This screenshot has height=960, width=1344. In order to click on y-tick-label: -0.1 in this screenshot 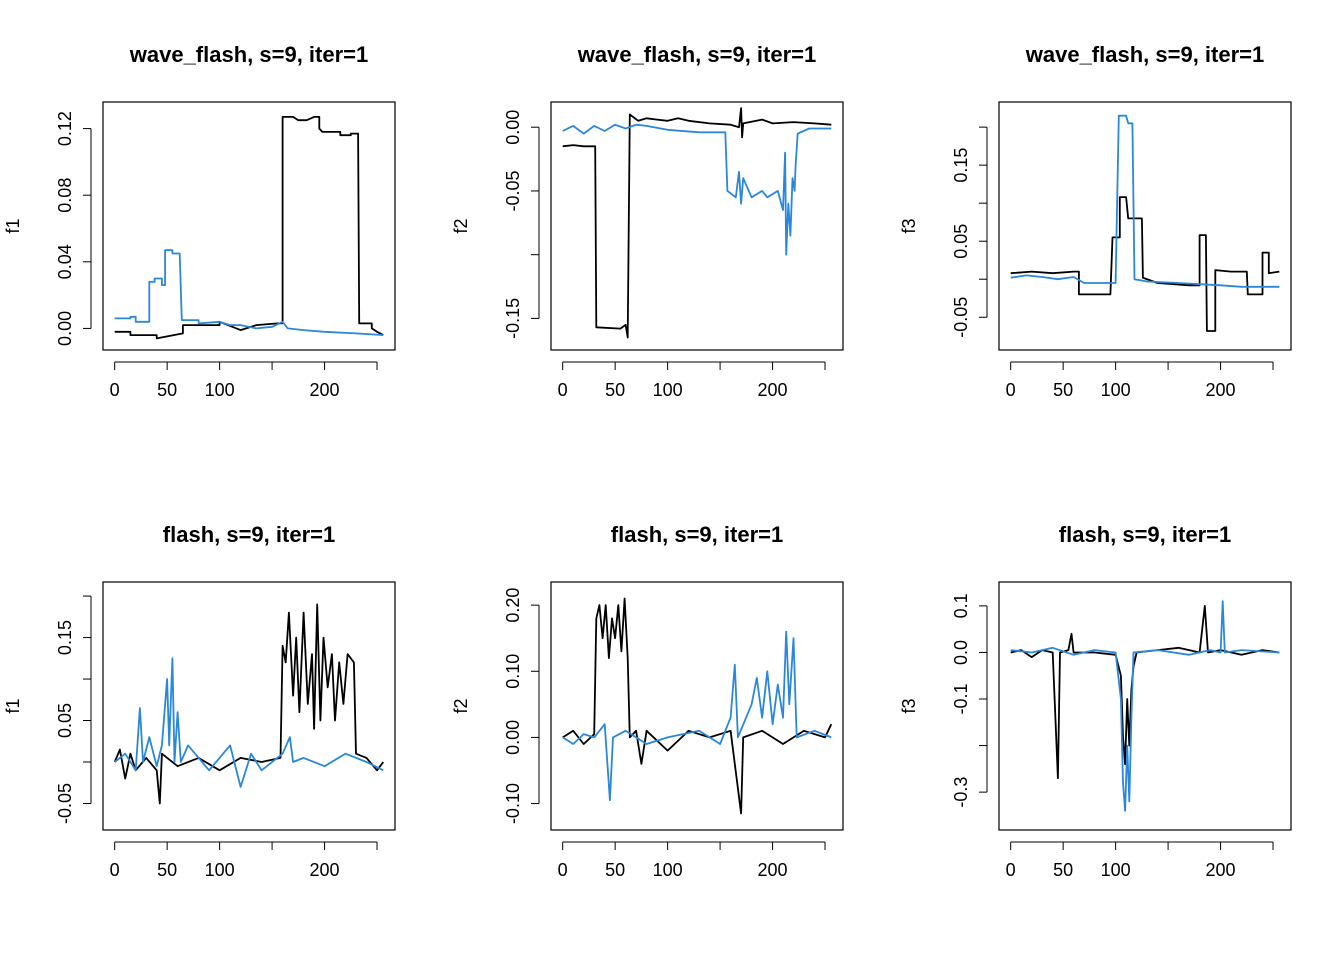, I will do `click(961, 698)`.